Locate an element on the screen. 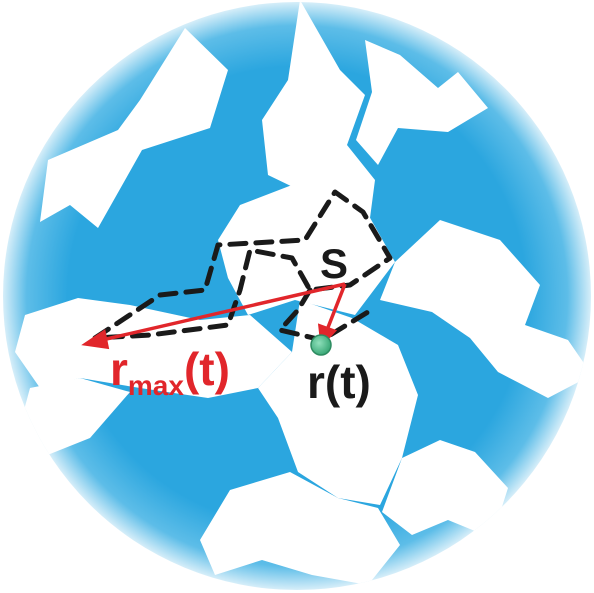 The image size is (594, 593). rmax-label-suffix: (t) is located at coordinates (207, 369).